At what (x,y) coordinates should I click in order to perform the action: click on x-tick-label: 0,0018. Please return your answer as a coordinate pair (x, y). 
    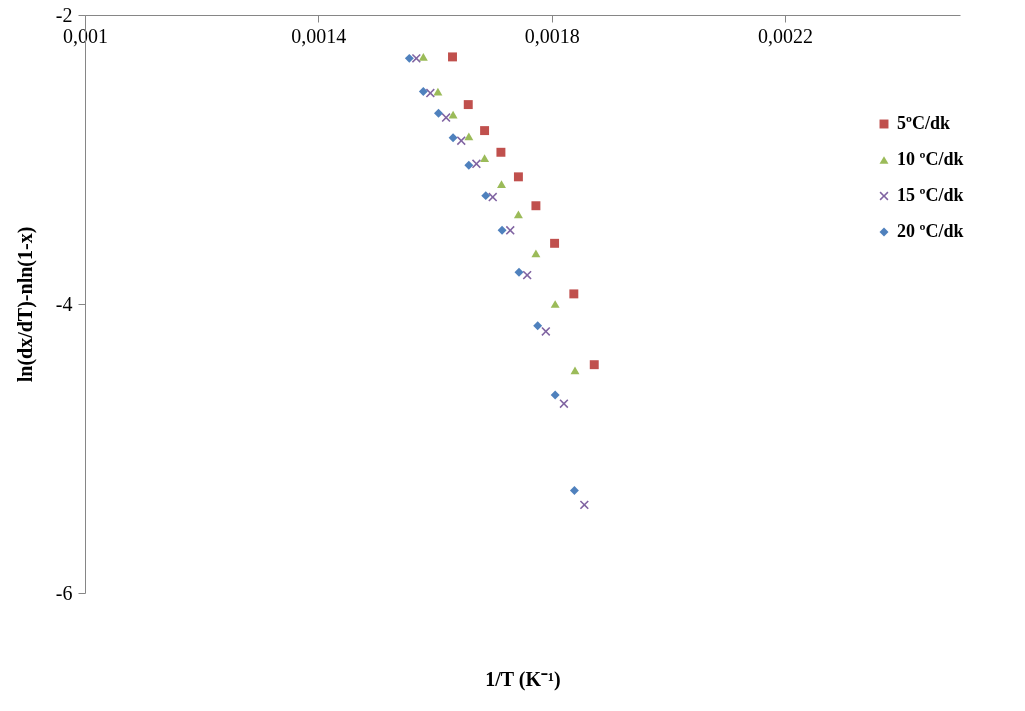
    Looking at the image, I should click on (552, 35).